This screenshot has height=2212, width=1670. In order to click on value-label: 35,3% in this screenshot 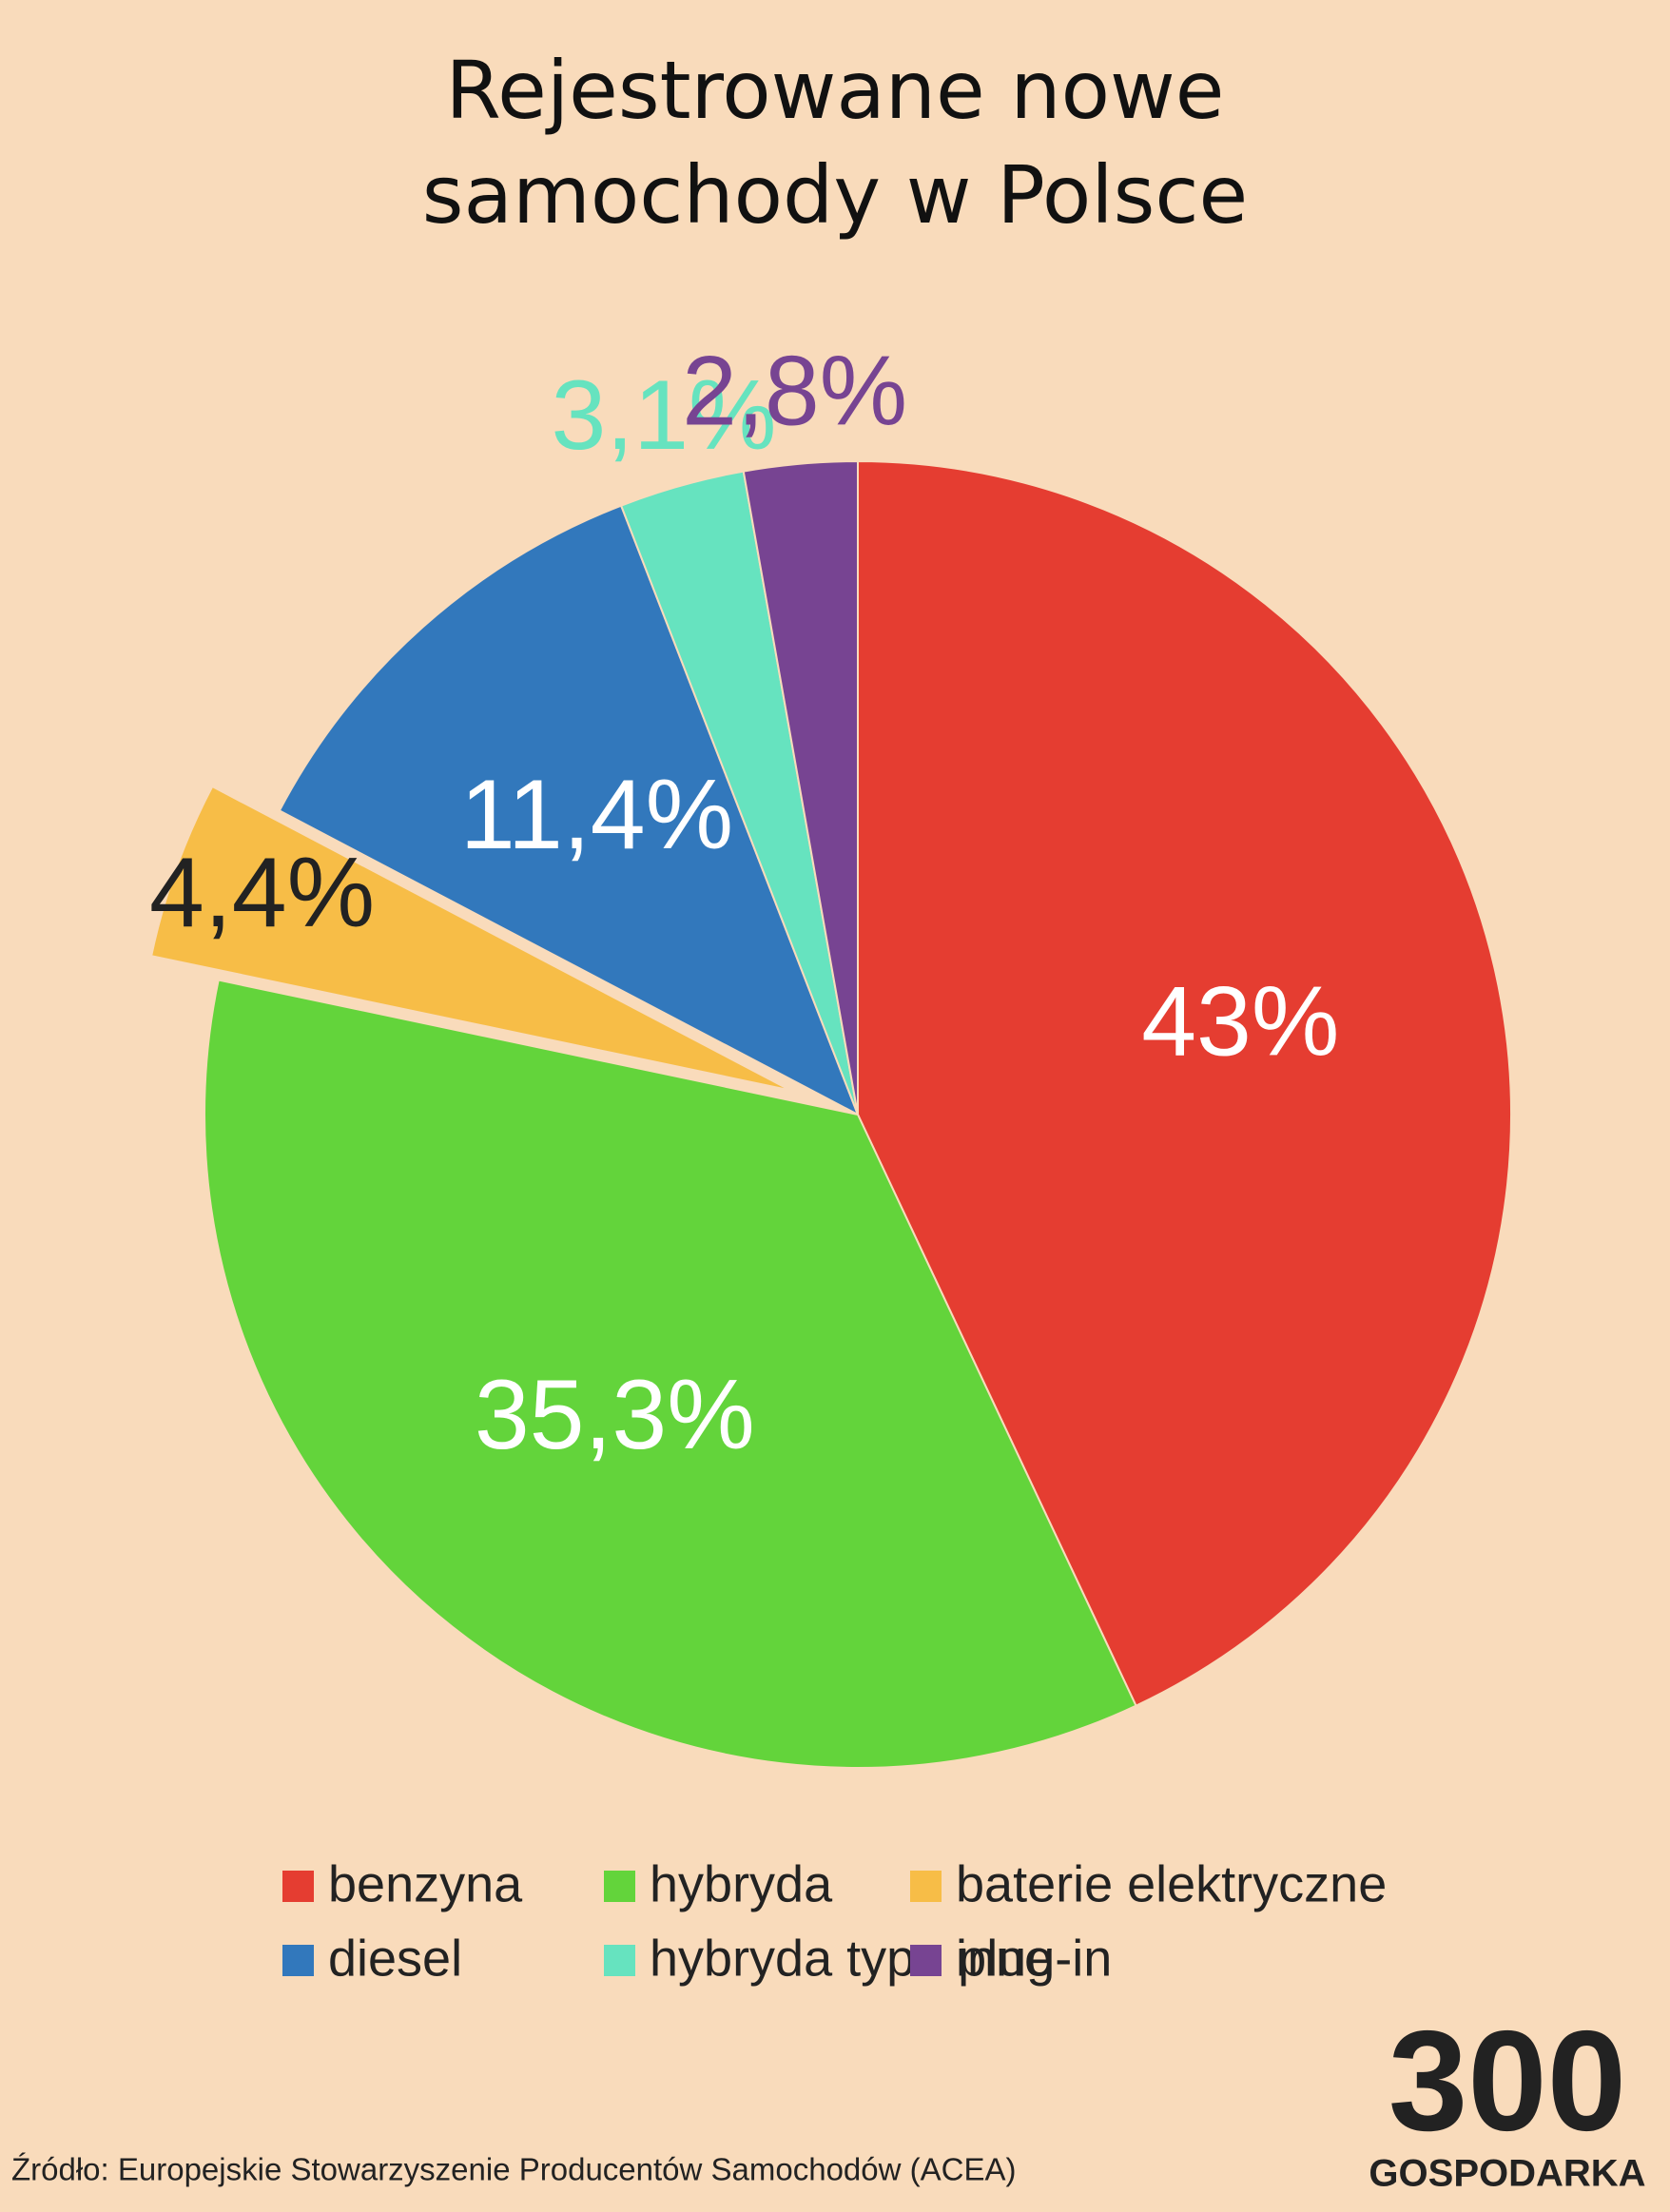, I will do `click(615, 1415)`.